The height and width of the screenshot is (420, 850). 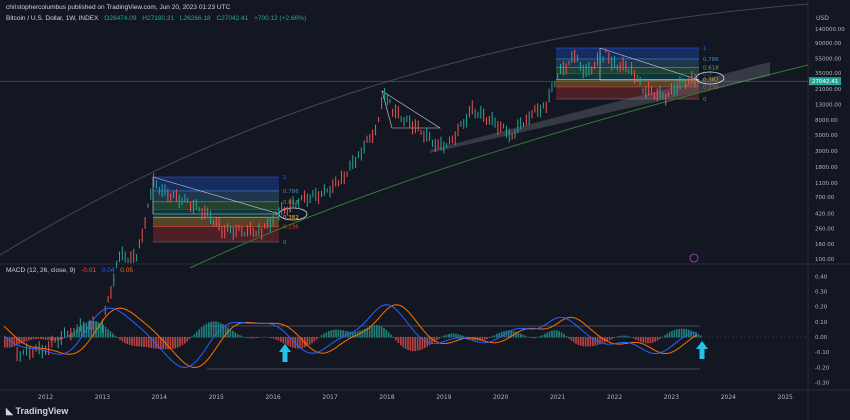 What do you see at coordinates (350, 336) in the screenshot?
I see `macd-signal-line` at bounding box center [350, 336].